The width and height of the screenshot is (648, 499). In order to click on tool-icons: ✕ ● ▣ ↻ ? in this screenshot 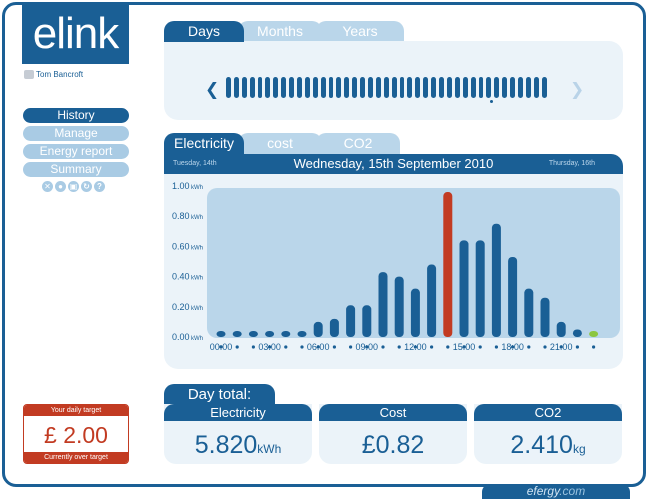, I will do `click(73, 186)`.